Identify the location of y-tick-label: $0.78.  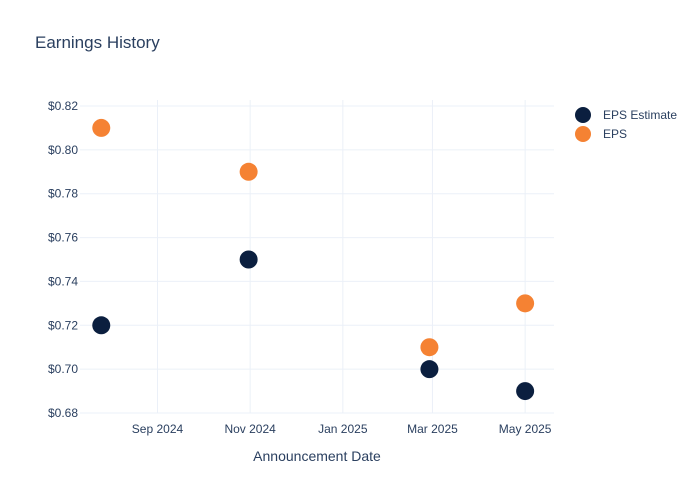
(63, 194).